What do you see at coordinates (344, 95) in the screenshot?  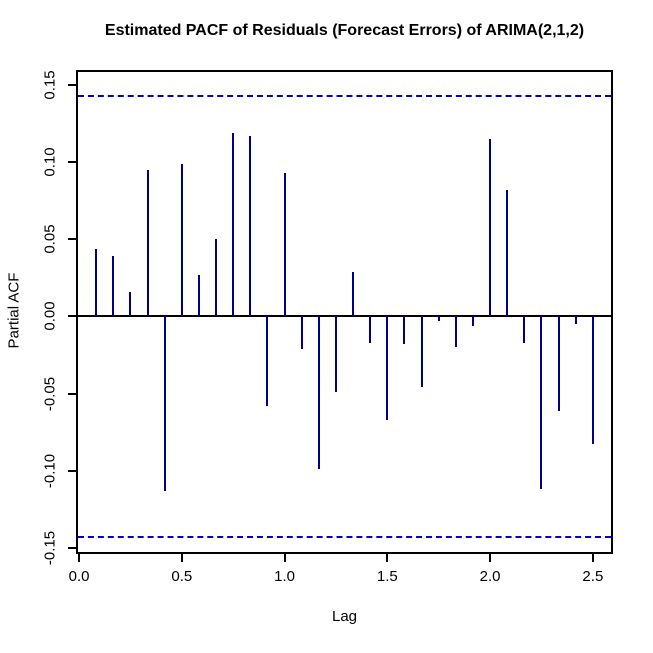 I see `ci-line-upper` at bounding box center [344, 95].